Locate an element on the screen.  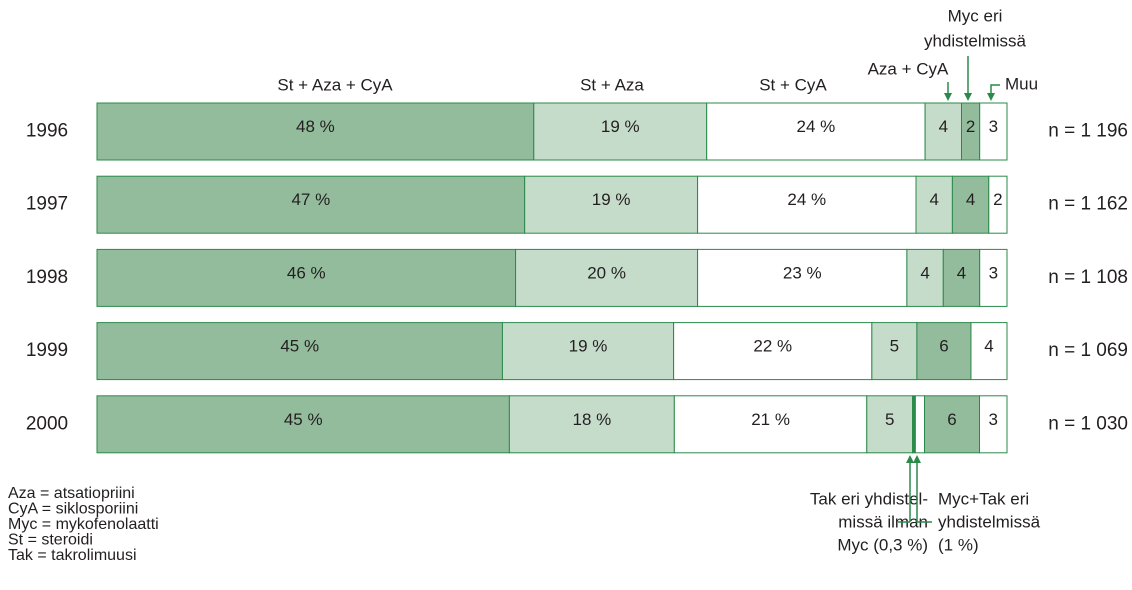
n-label: n = 1 030 is located at coordinates (1088, 423).